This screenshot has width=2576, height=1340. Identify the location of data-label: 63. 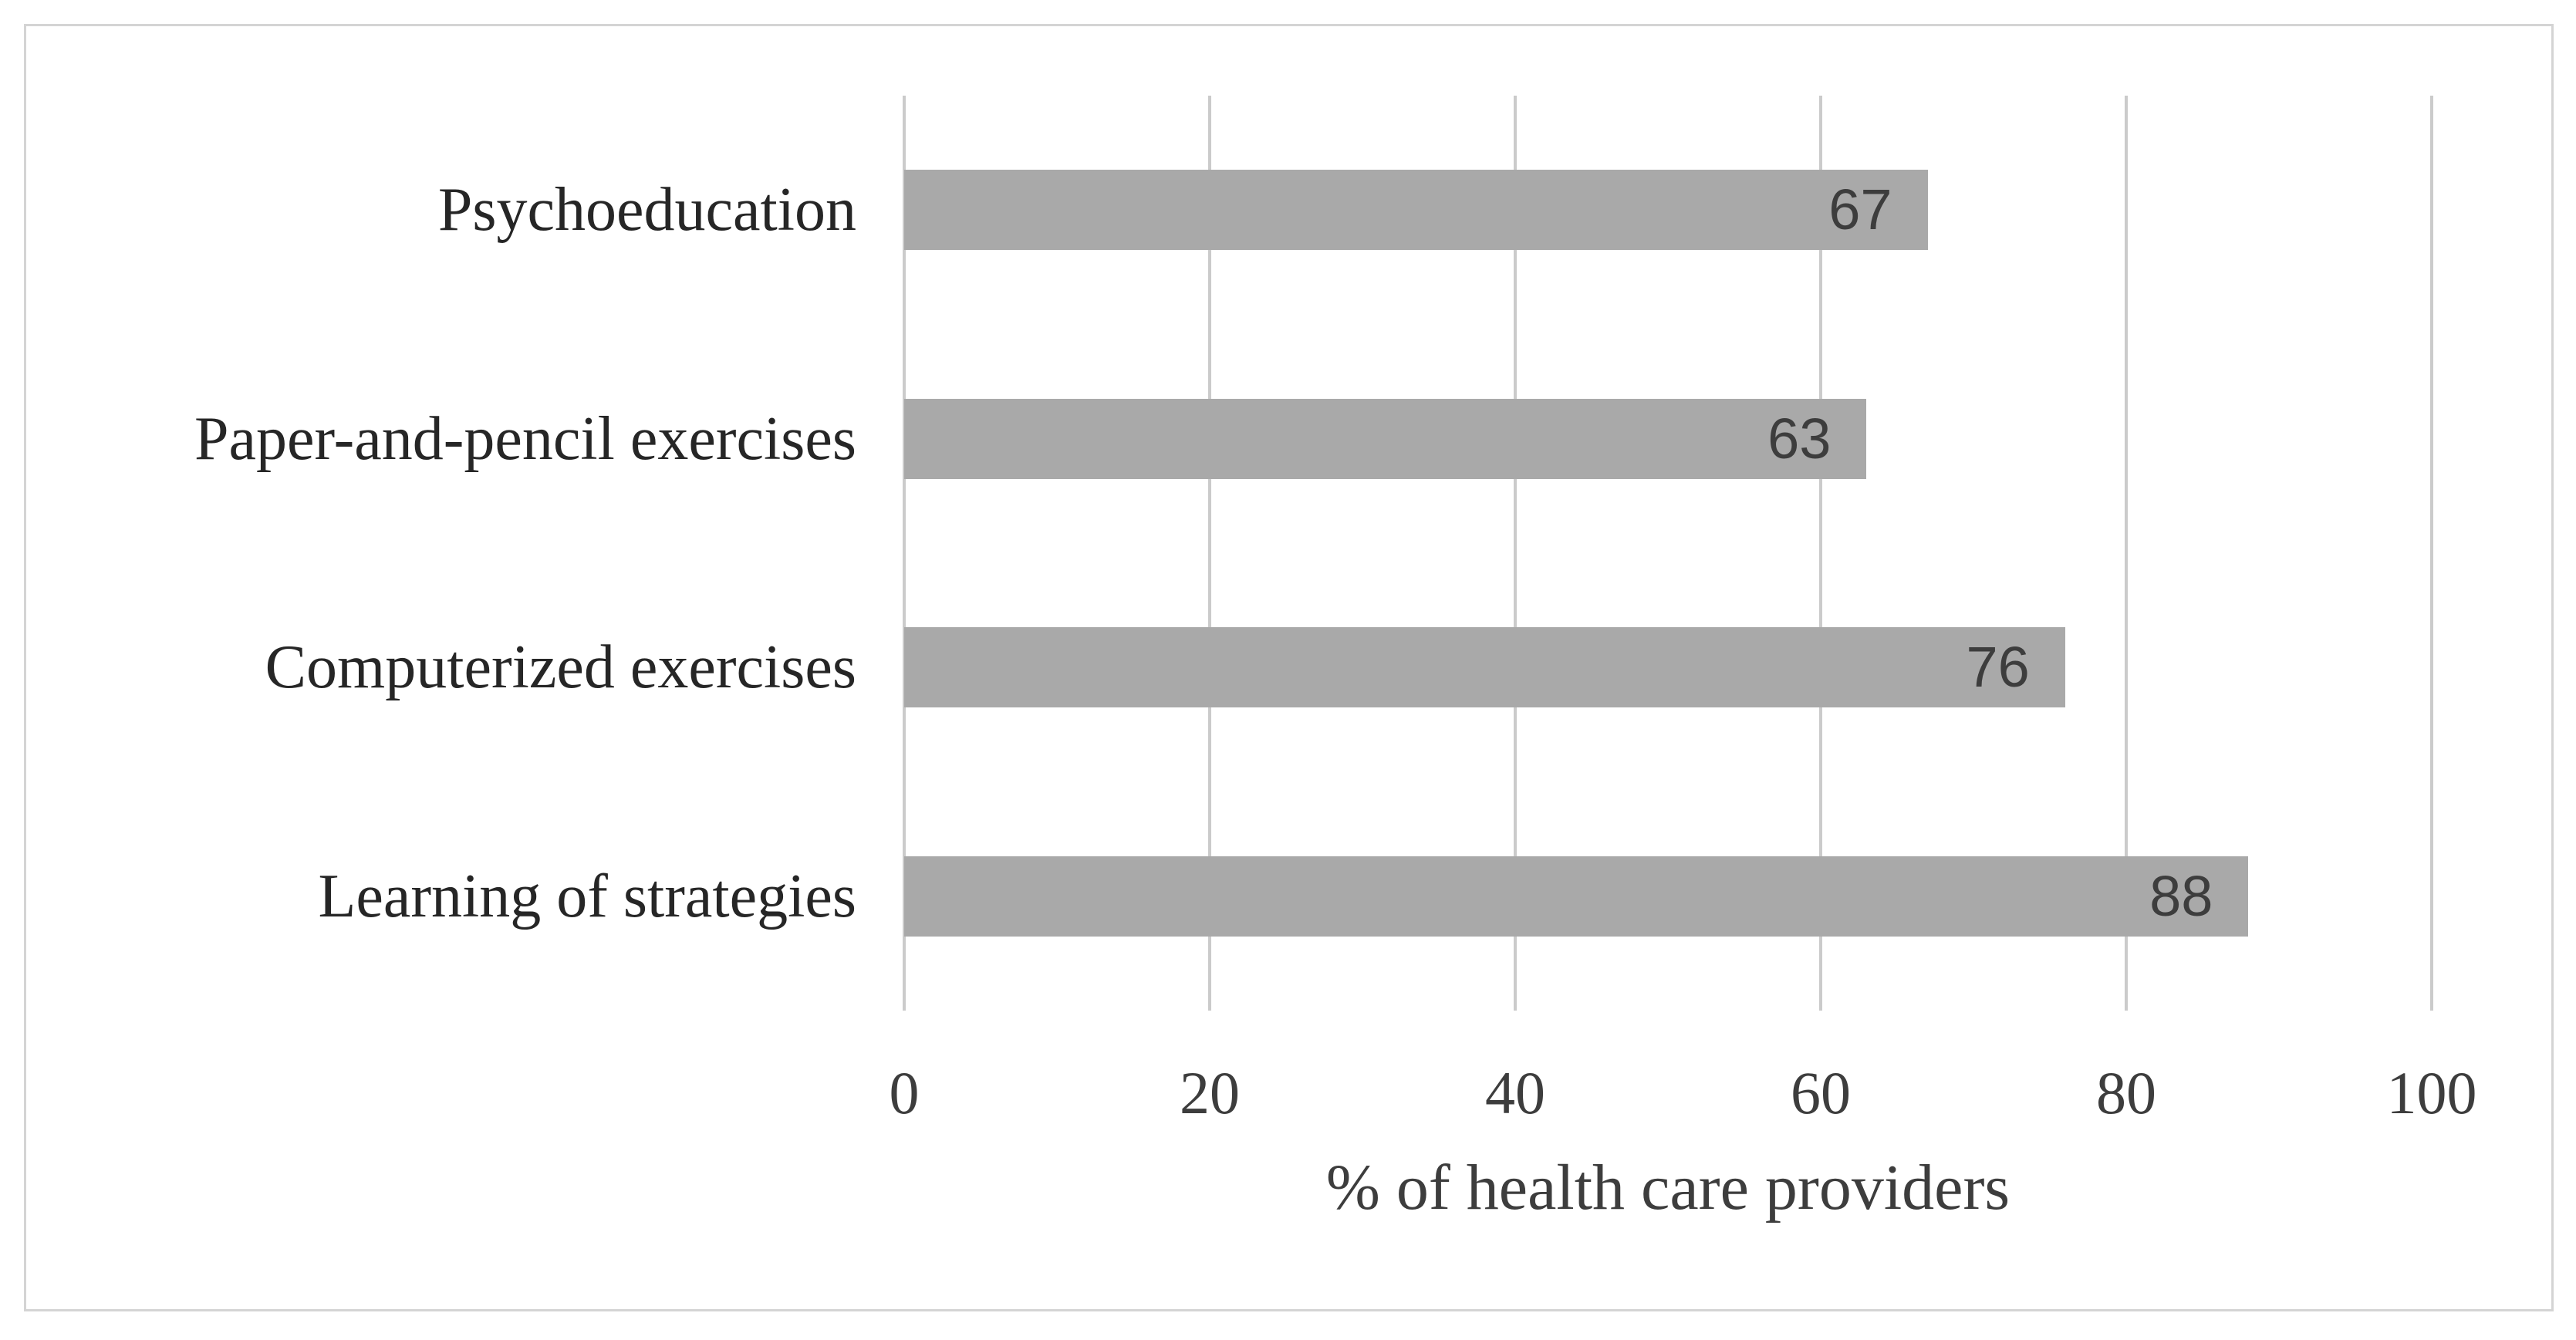
(1799, 439).